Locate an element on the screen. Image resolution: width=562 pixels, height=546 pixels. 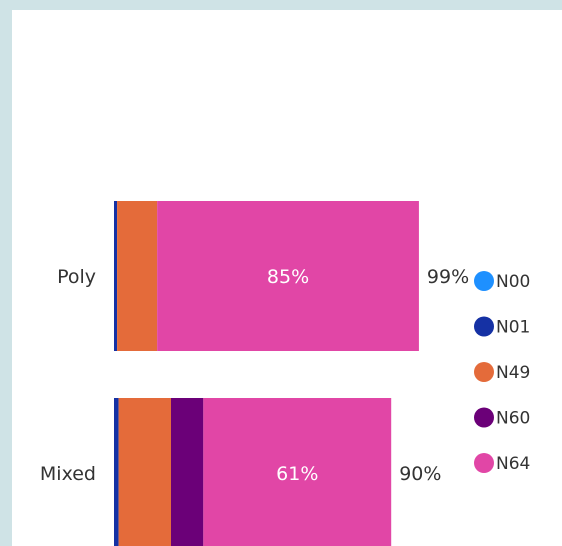
bar-segment-n49-poly is located at coordinates (137, 276).